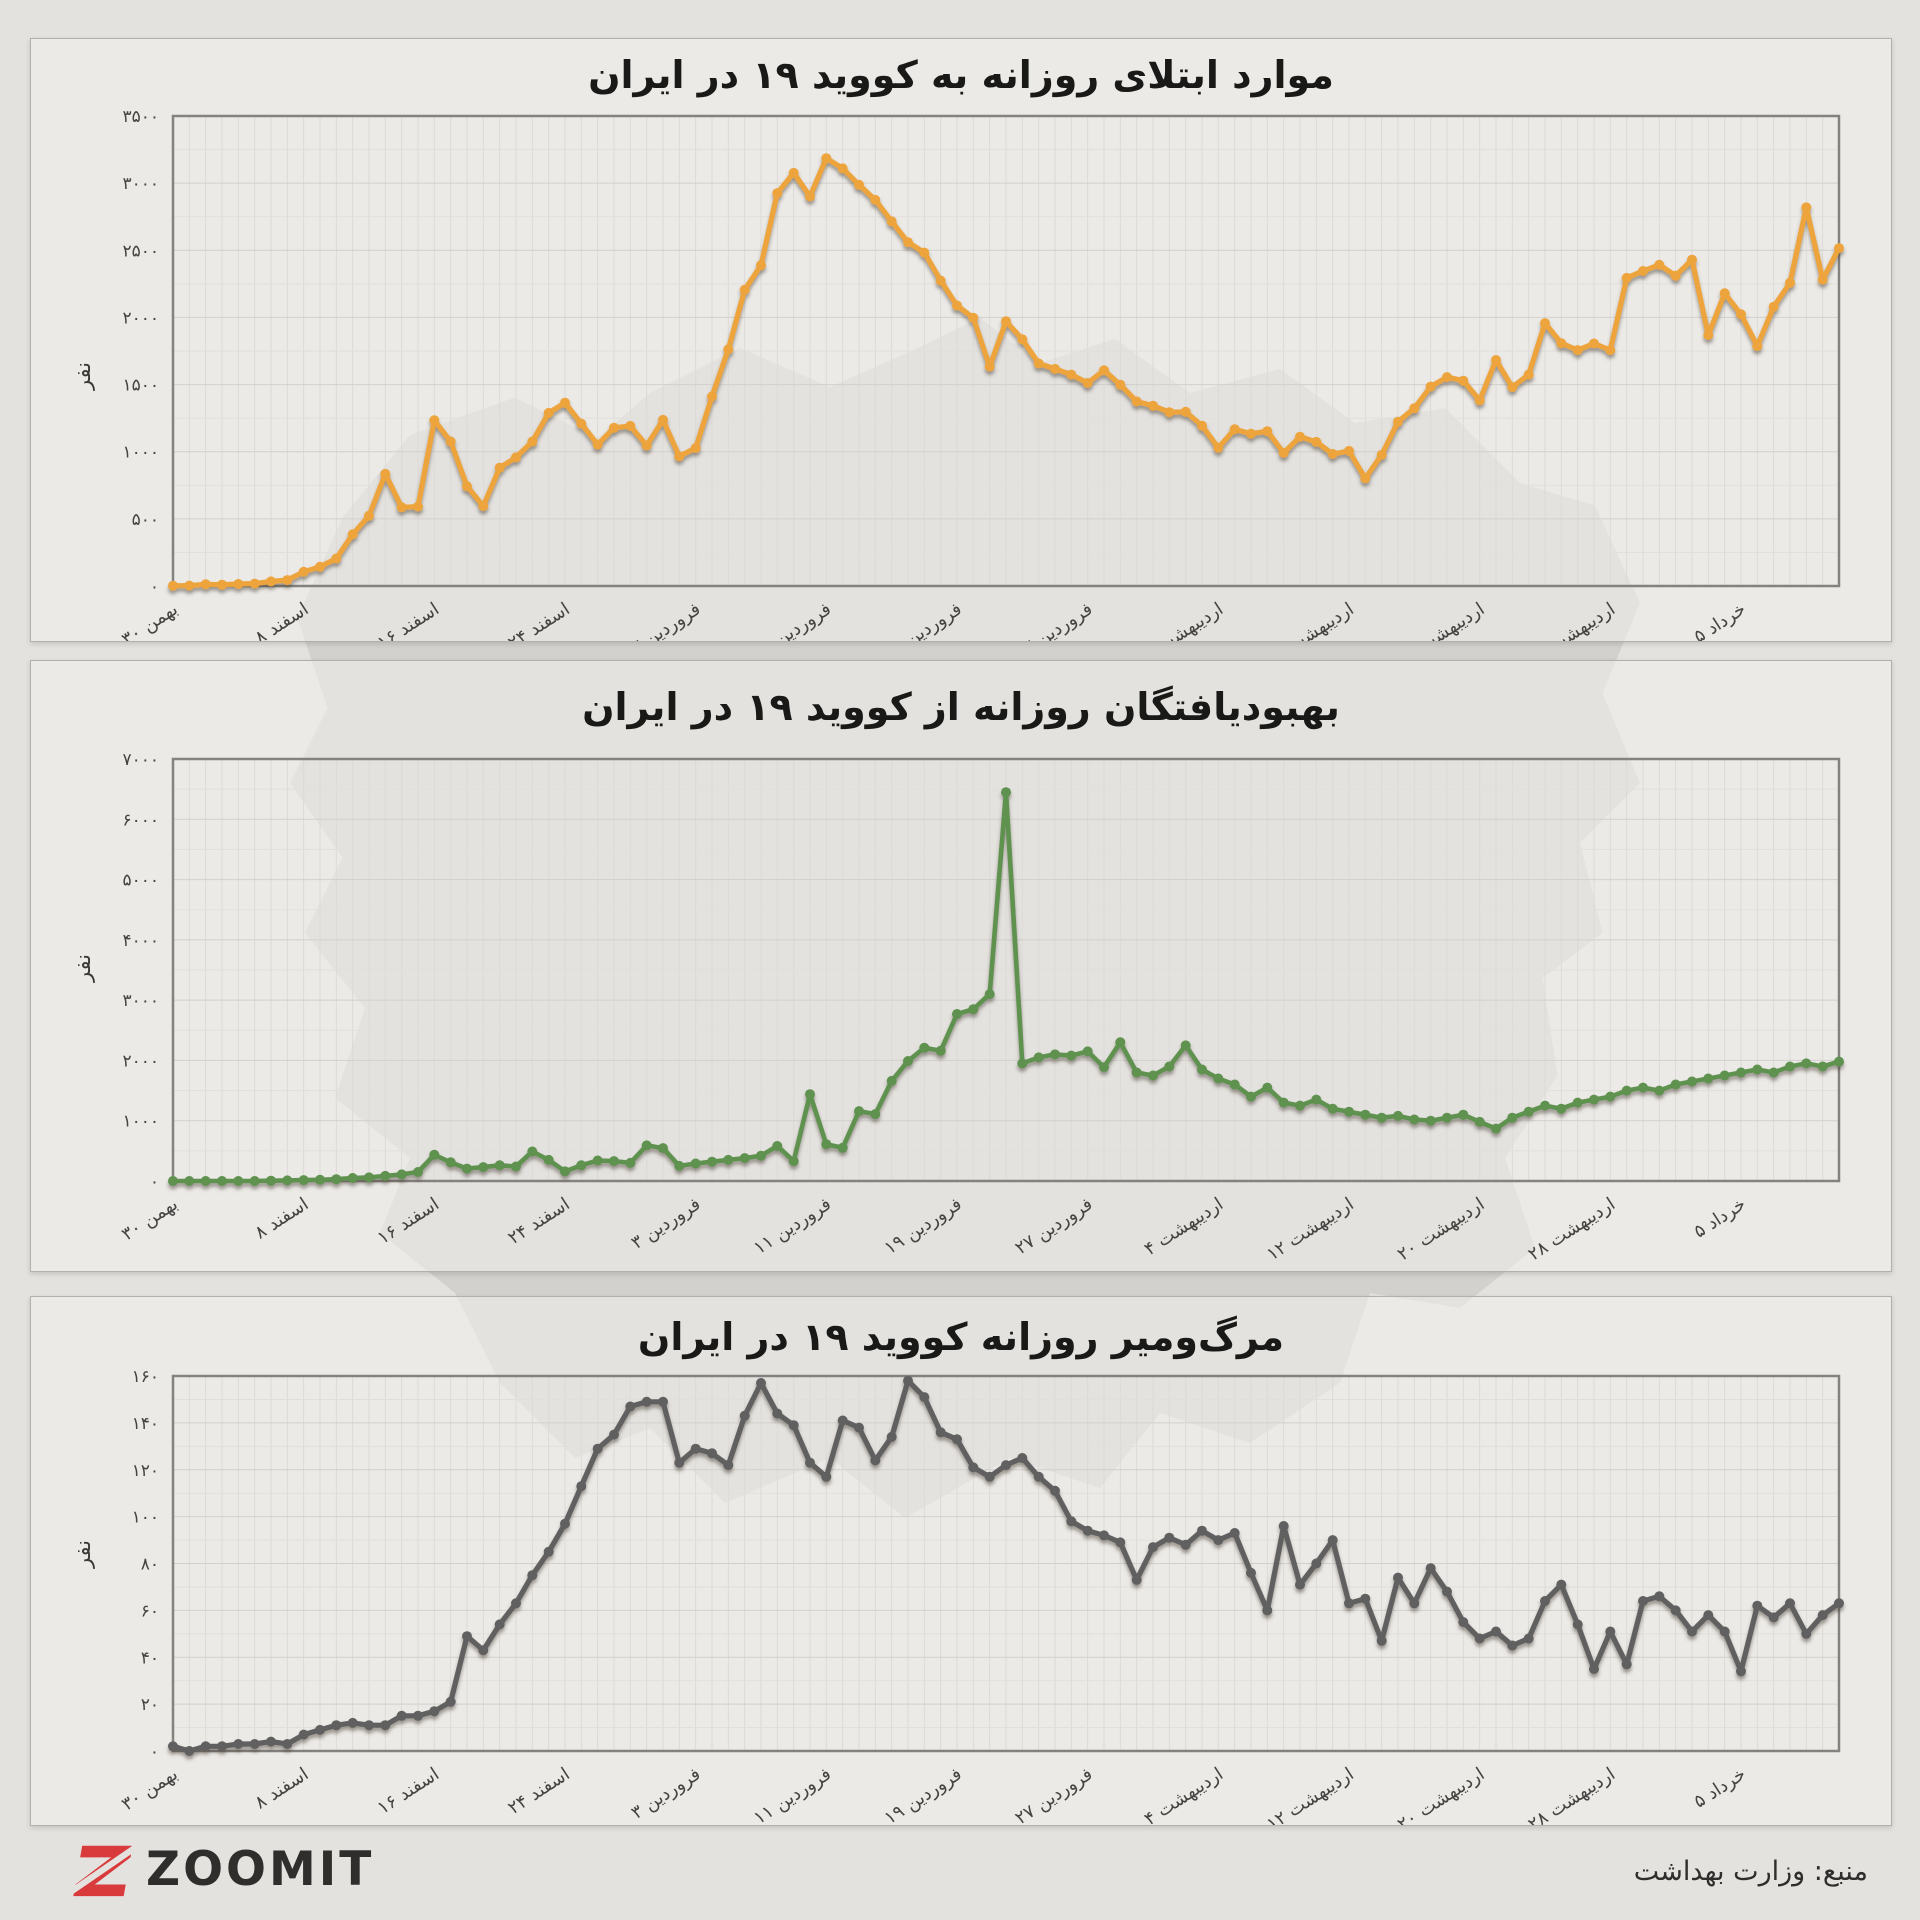 This screenshot has width=1920, height=1920. What do you see at coordinates (140, 941) in the screenshot?
I see `svg-text: ۴۰۰۰` at bounding box center [140, 941].